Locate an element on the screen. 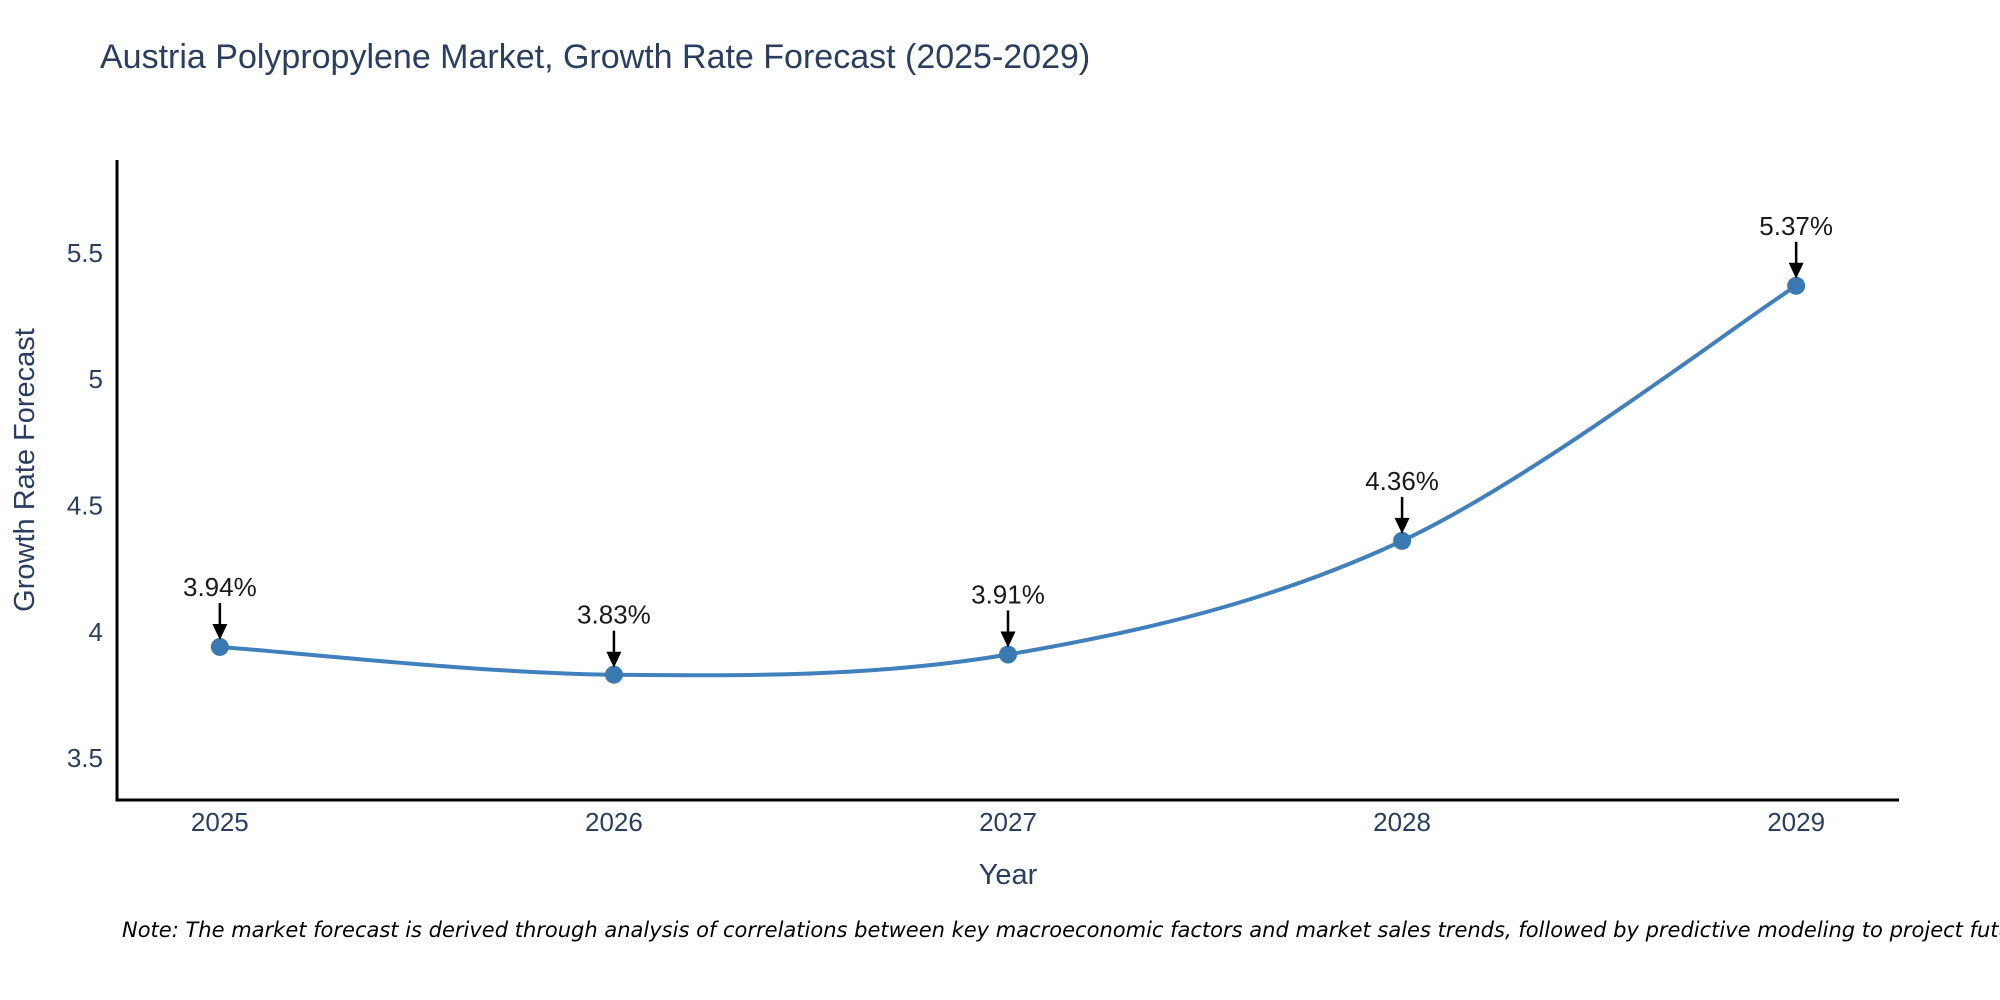 Image resolution: width=2000 pixels, height=1000 pixels. y-tick-label: 3.5 is located at coordinates (85, 758).